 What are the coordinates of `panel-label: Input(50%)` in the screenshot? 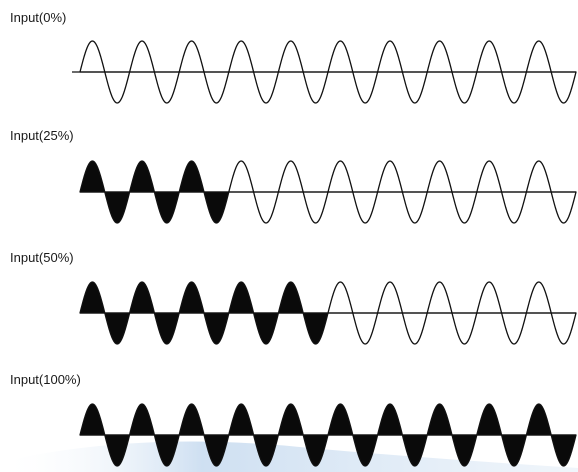 It's located at (42, 257).